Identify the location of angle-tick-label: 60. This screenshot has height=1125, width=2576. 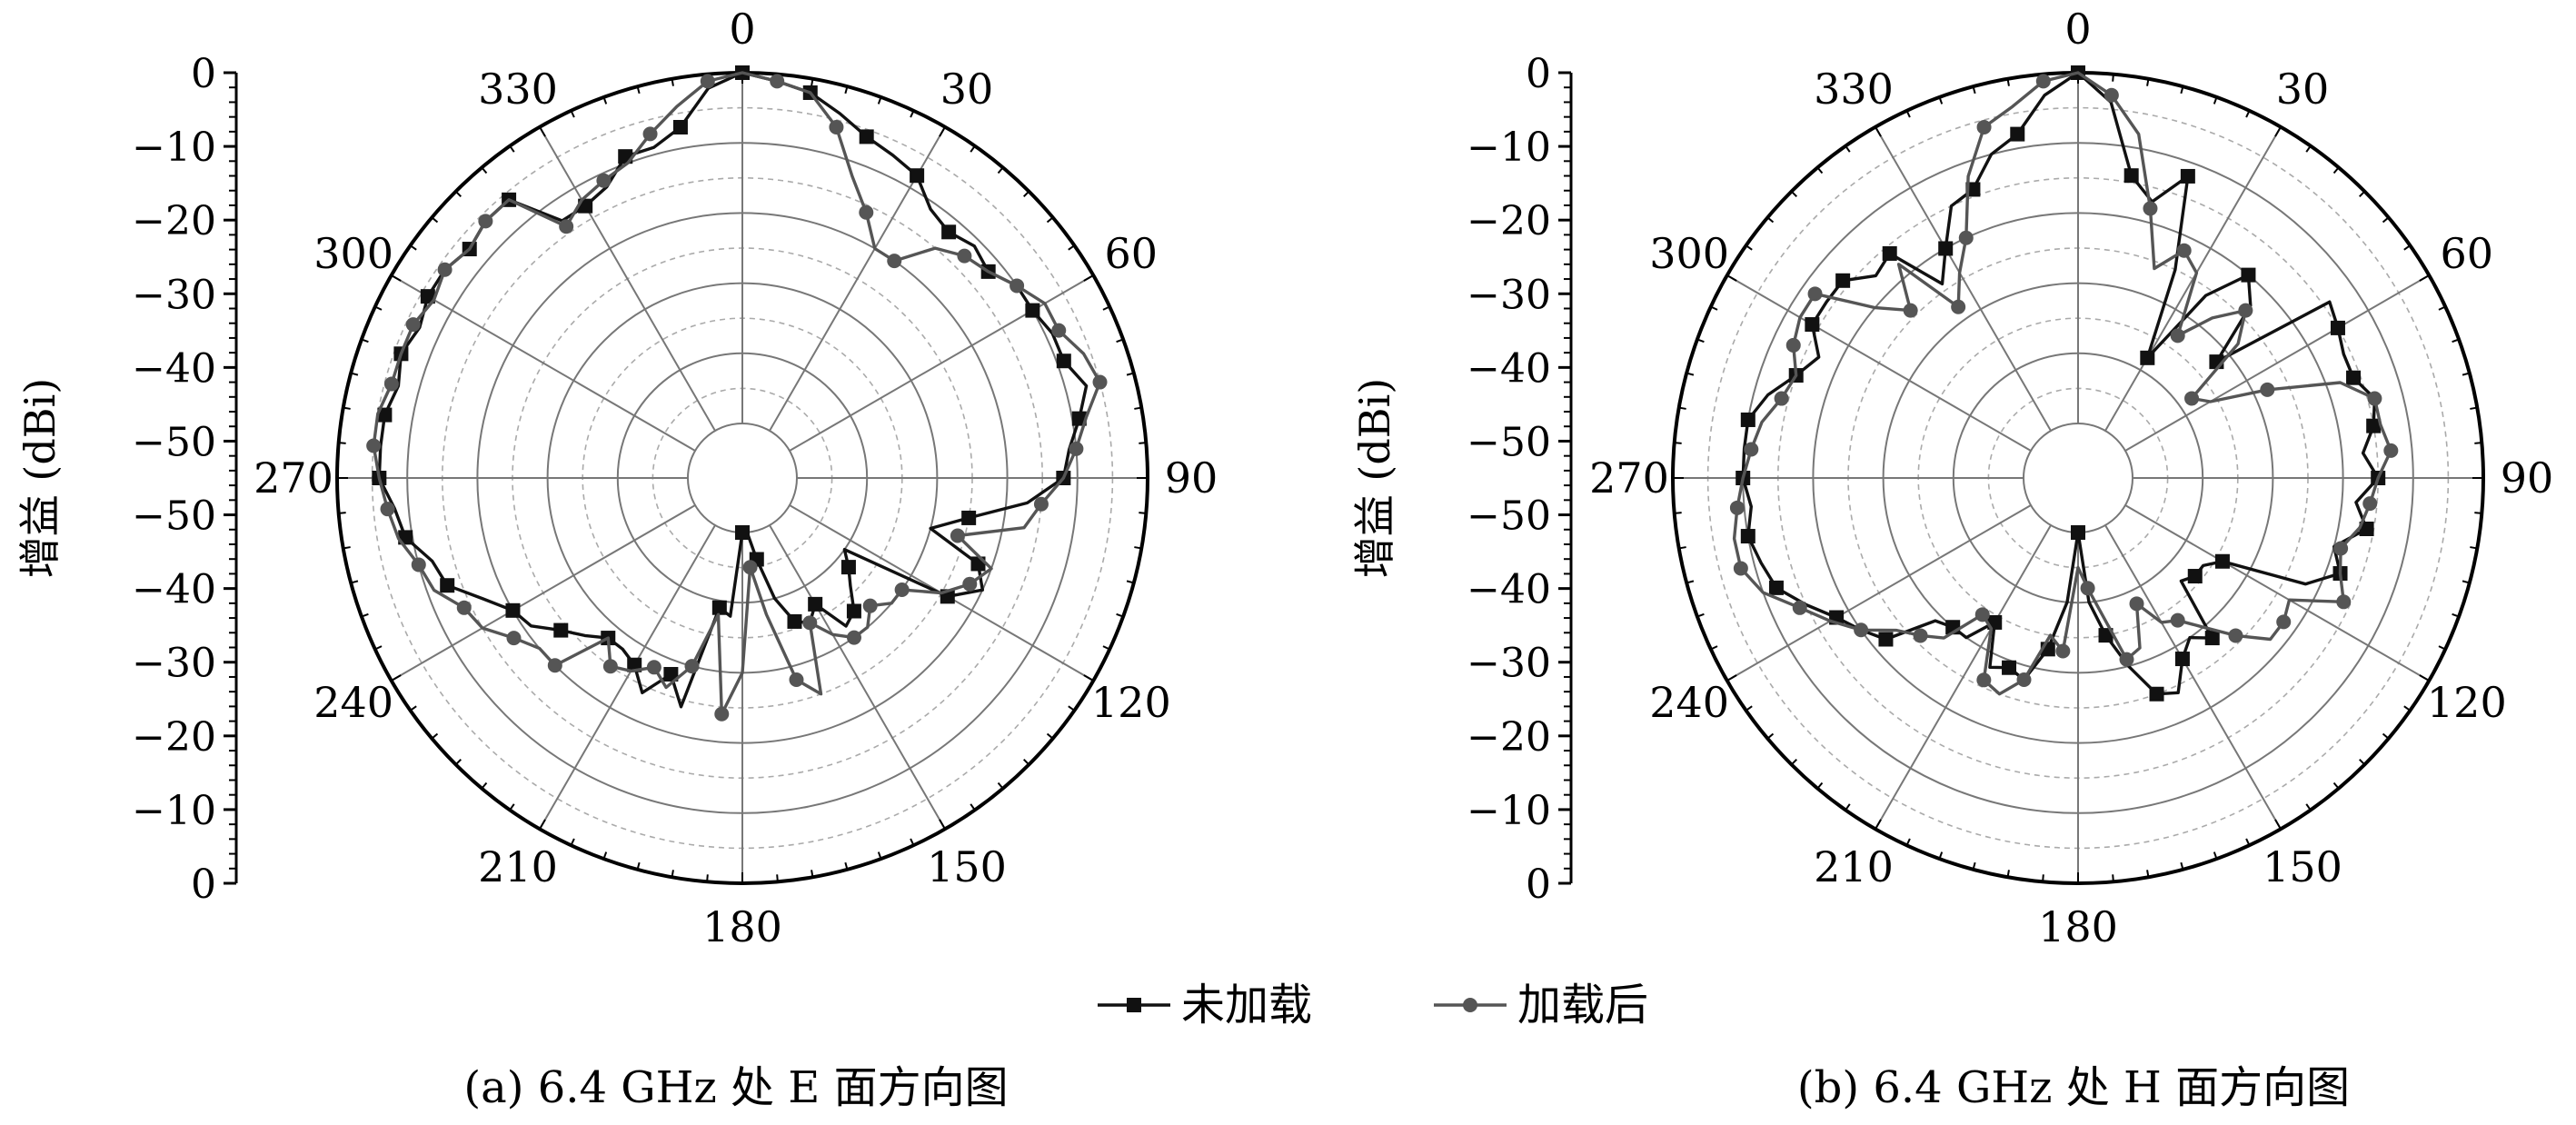
(2468, 253).